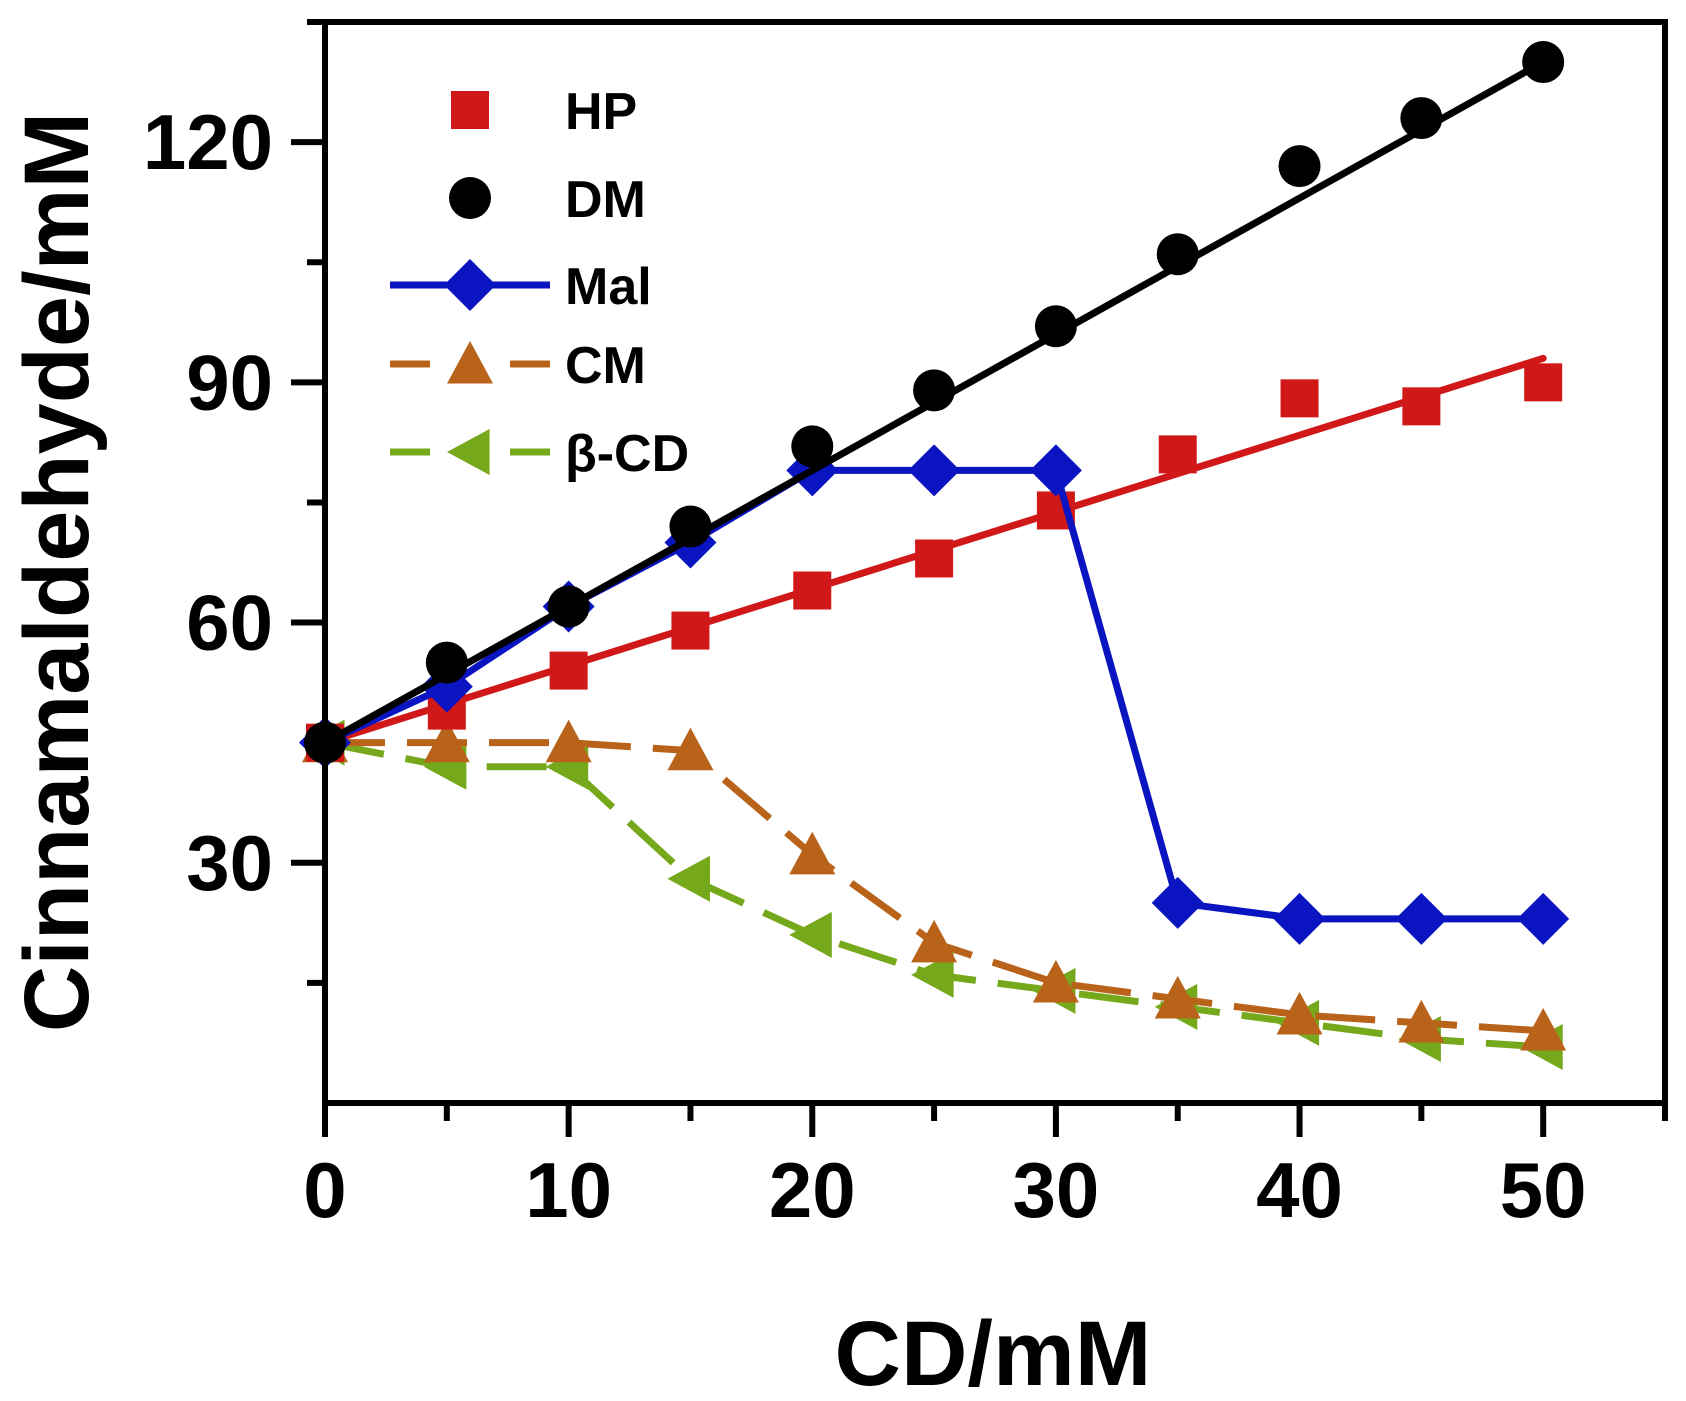 The image size is (1686, 1401). I want to click on legend-item-cd: β-CD, so click(539, 454).